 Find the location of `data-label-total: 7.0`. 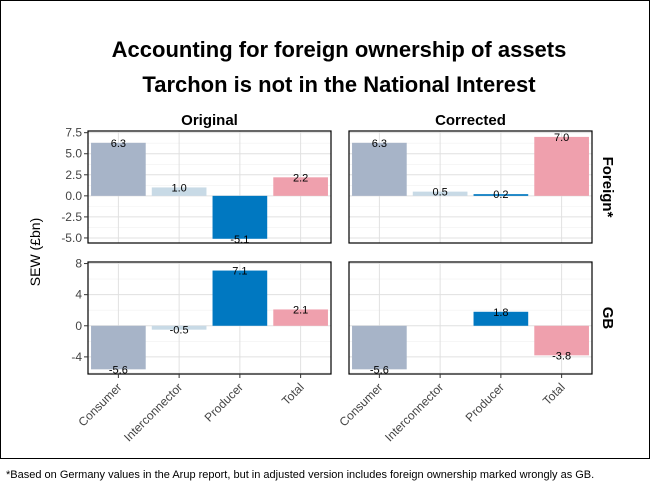

data-label-total: 7.0 is located at coordinates (561, 138).